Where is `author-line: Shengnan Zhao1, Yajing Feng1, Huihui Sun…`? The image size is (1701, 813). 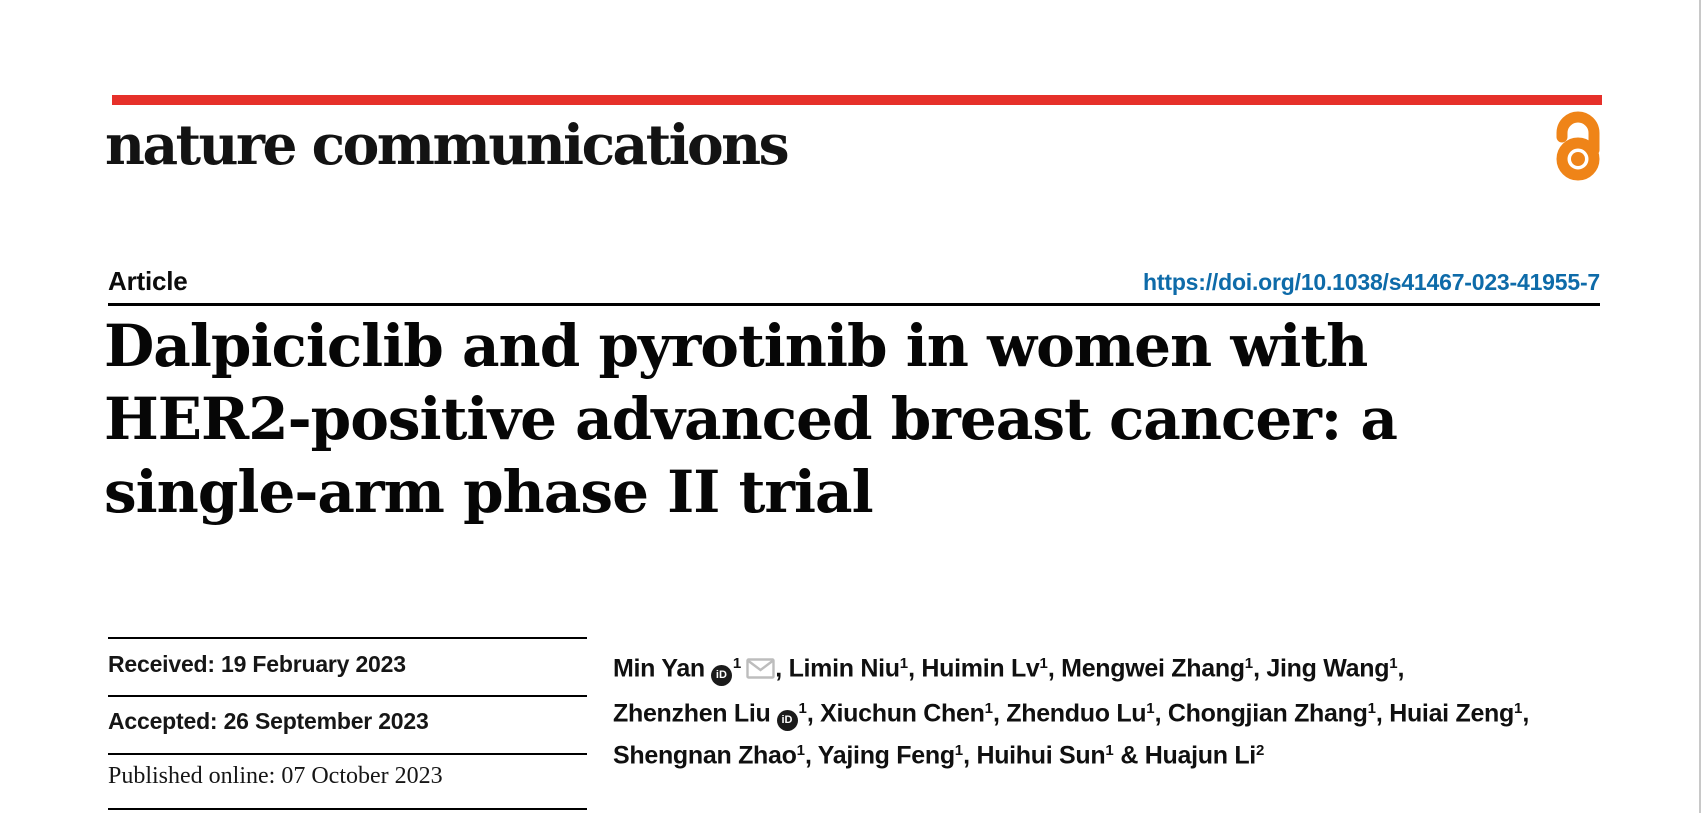 author-line: Shengnan Zhao1, Yajing Feng1, Huihui Sun… is located at coordinates (1063, 753).